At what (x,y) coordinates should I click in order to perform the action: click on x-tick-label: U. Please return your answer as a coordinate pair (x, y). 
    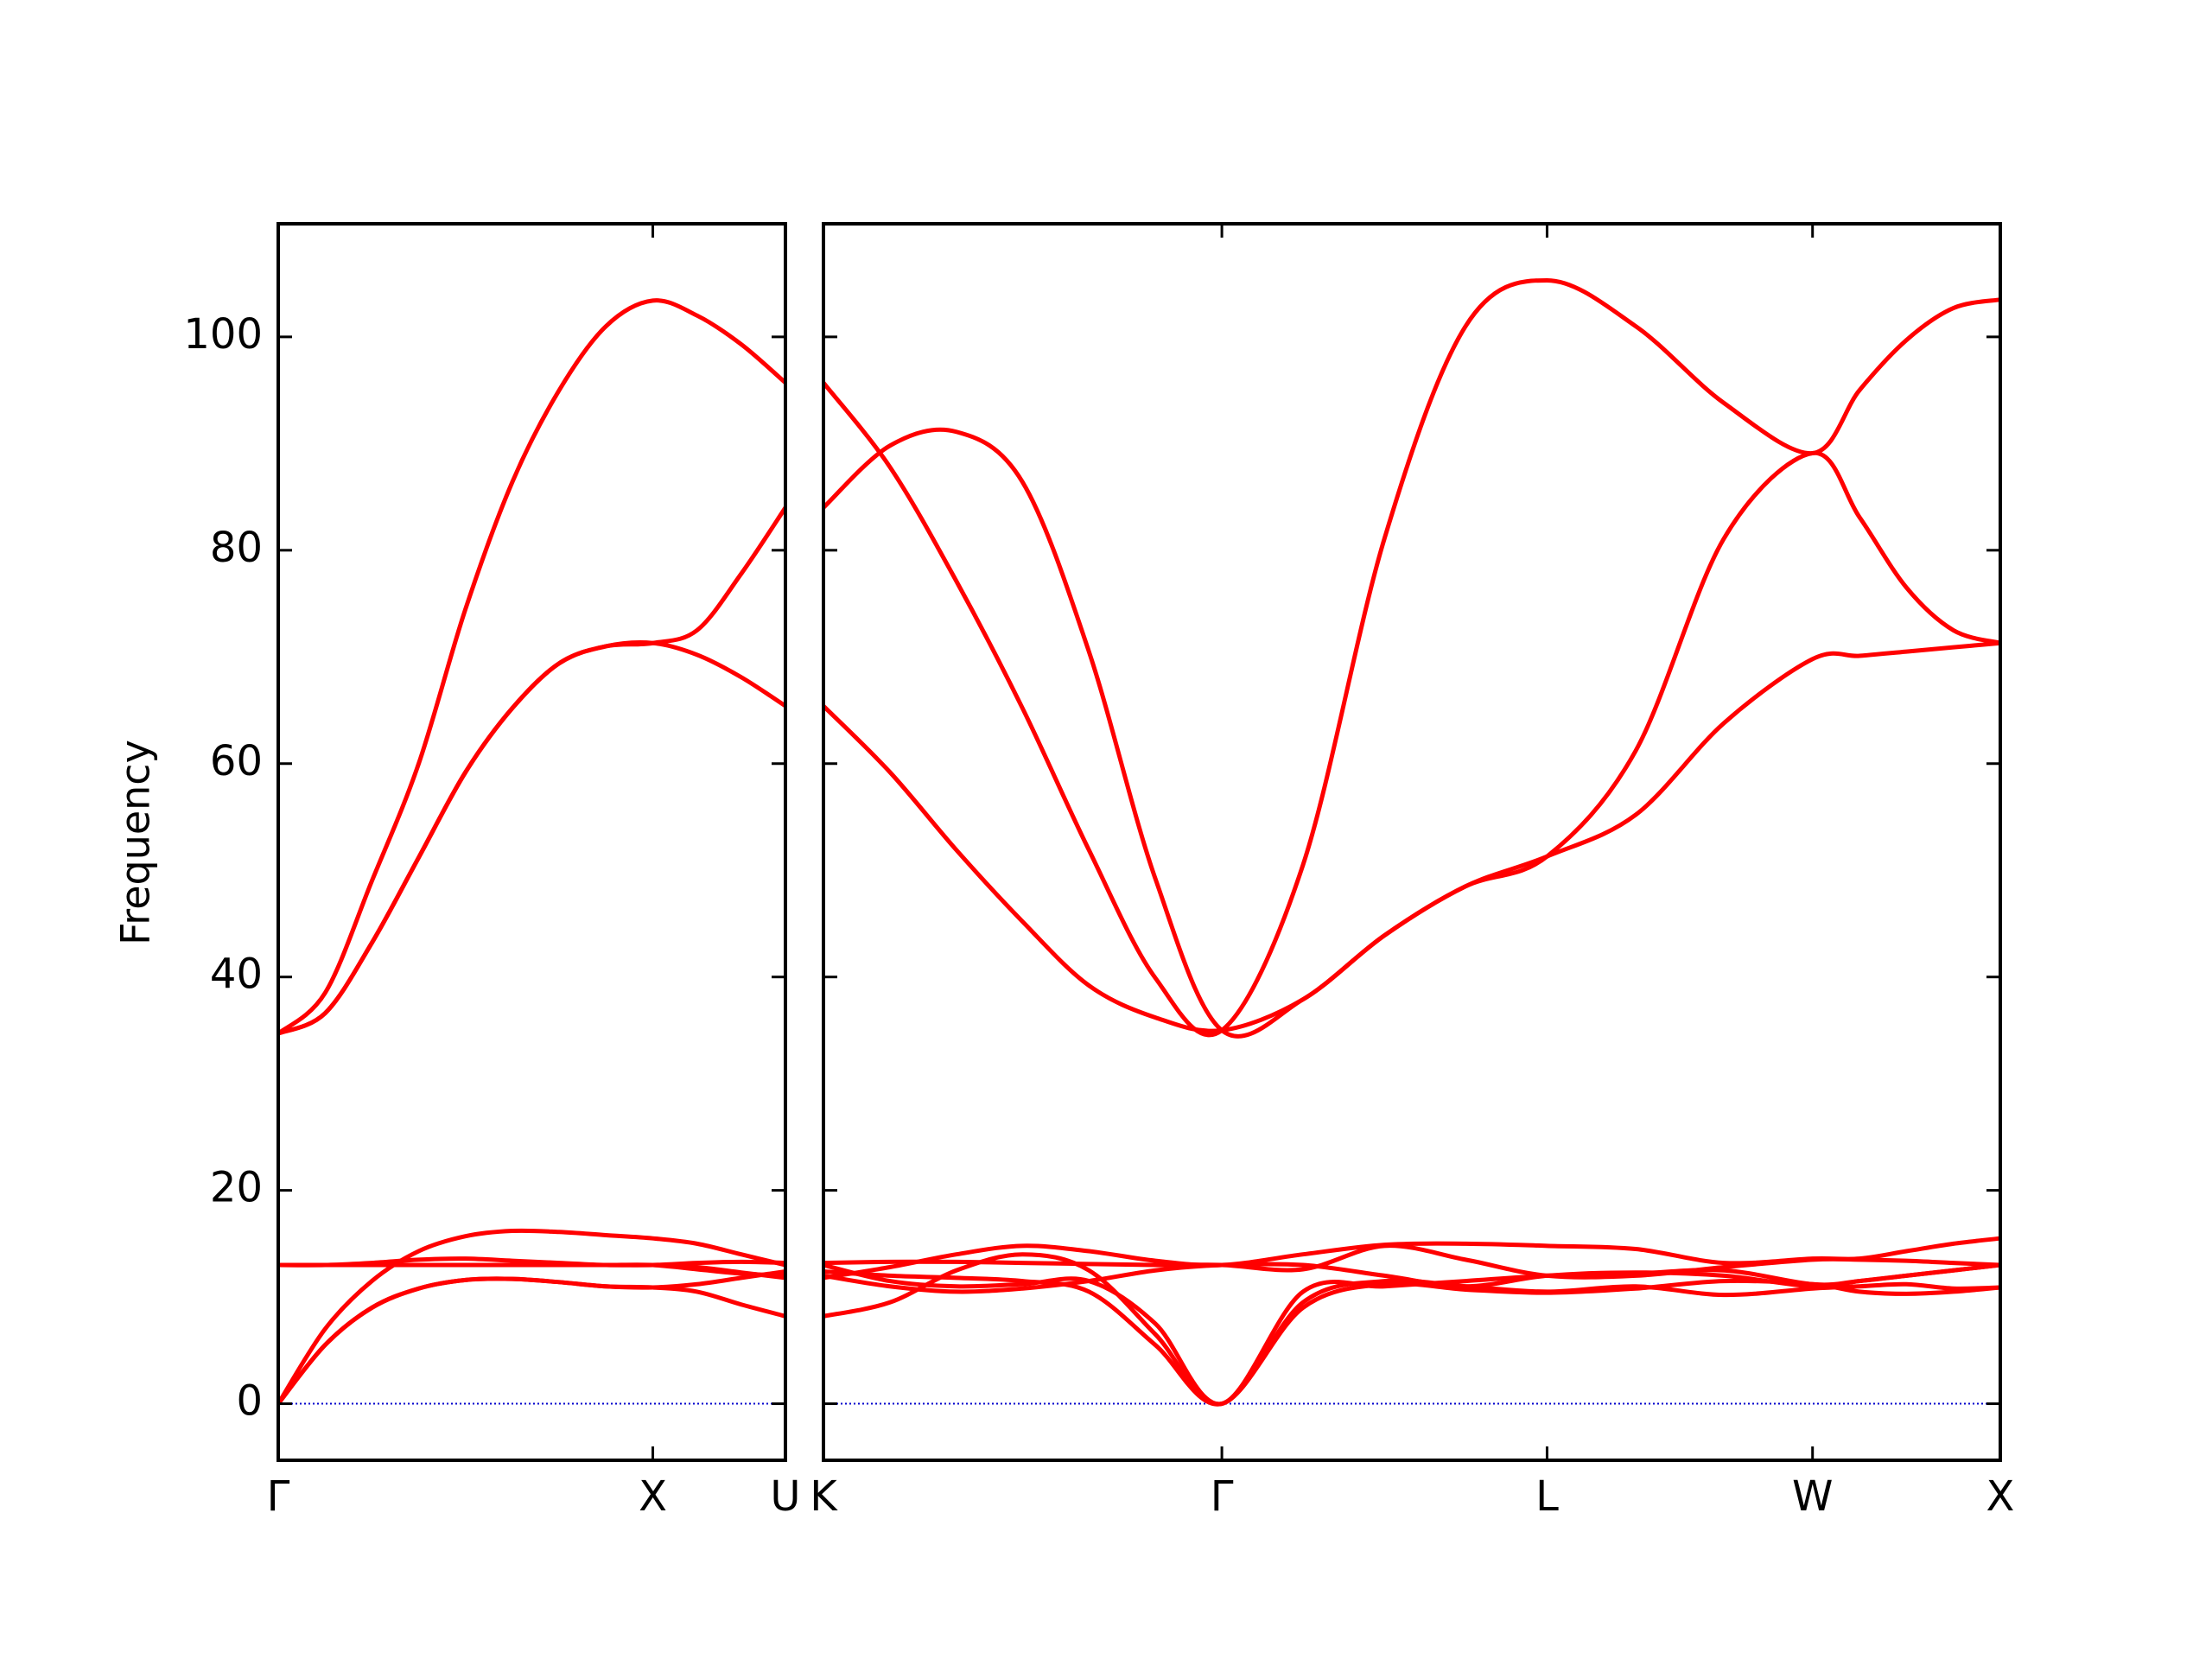
    Looking at the image, I should click on (785, 1496).